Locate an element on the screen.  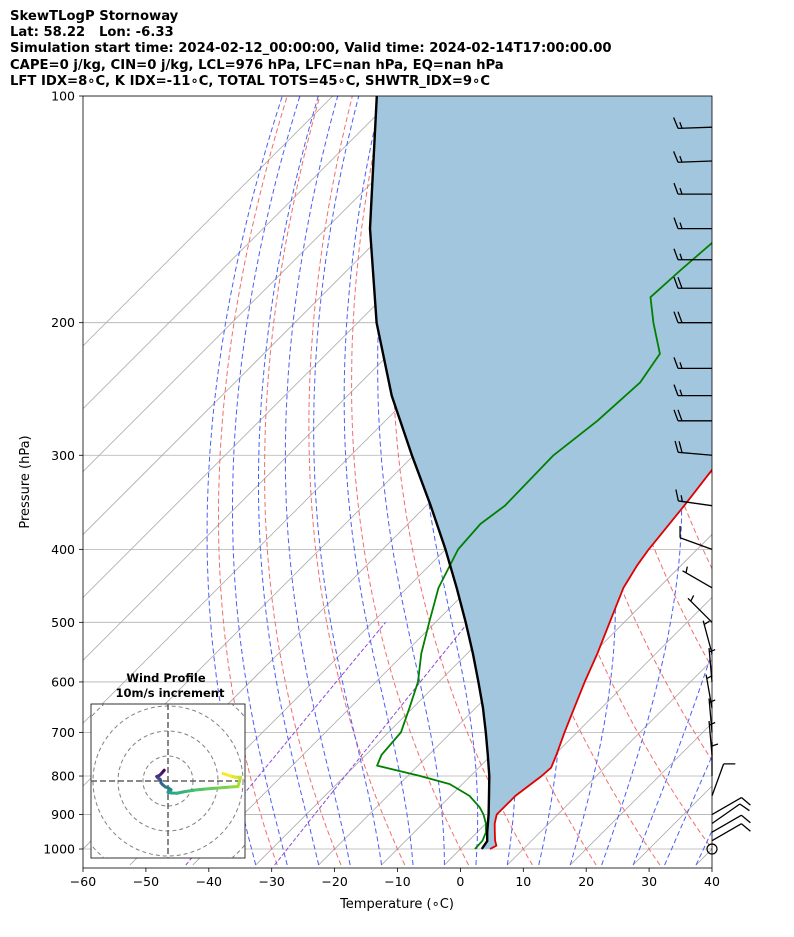
y-tick-label: 400 is located at coordinates (63, 549).